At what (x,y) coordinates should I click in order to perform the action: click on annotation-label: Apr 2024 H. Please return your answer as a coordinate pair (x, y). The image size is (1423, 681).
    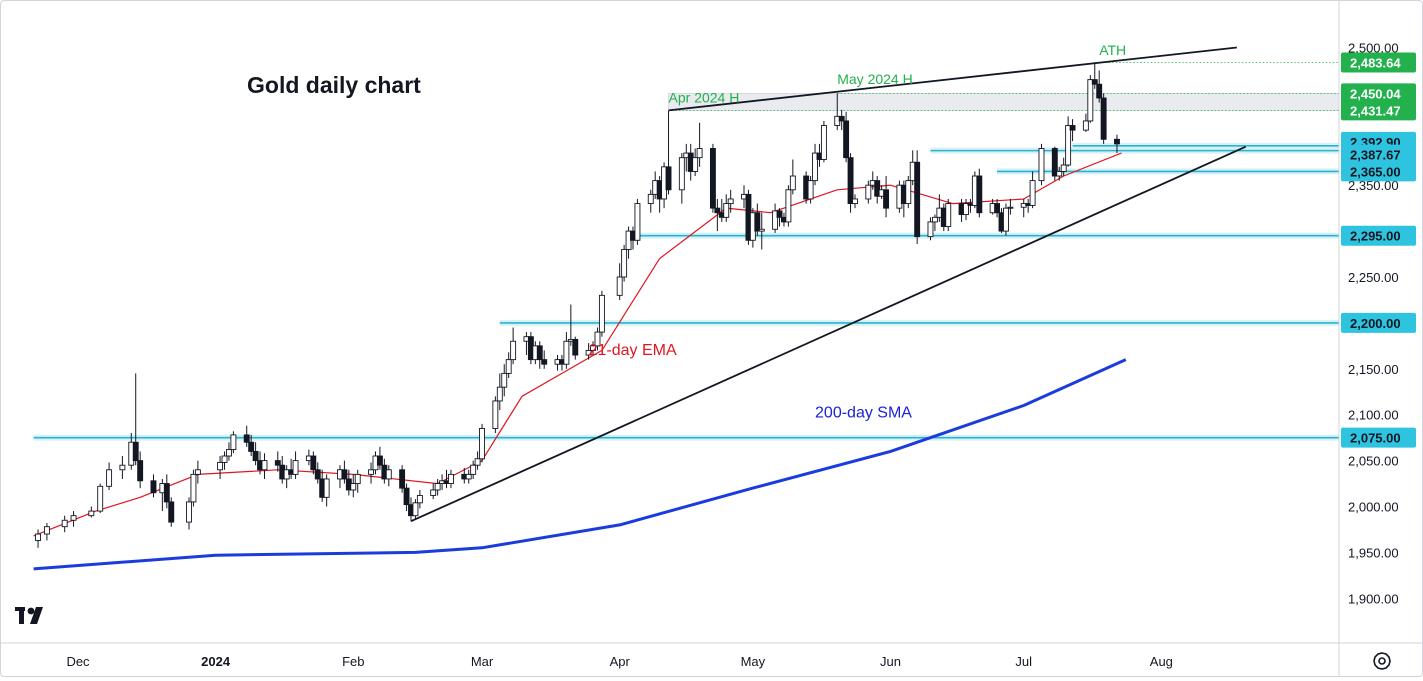
    Looking at the image, I should click on (704, 98).